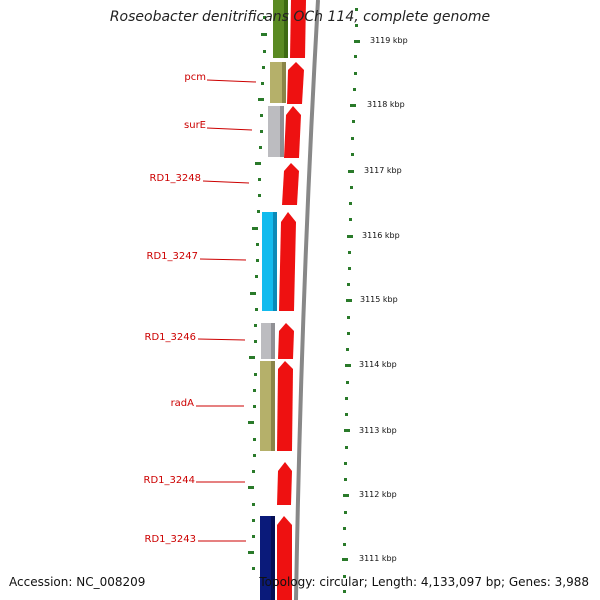 Image resolution: width=600 pixels, height=600 pixels. What do you see at coordinates (182, 403) in the screenshot?
I see `gene-label-rada: radA` at bounding box center [182, 403].